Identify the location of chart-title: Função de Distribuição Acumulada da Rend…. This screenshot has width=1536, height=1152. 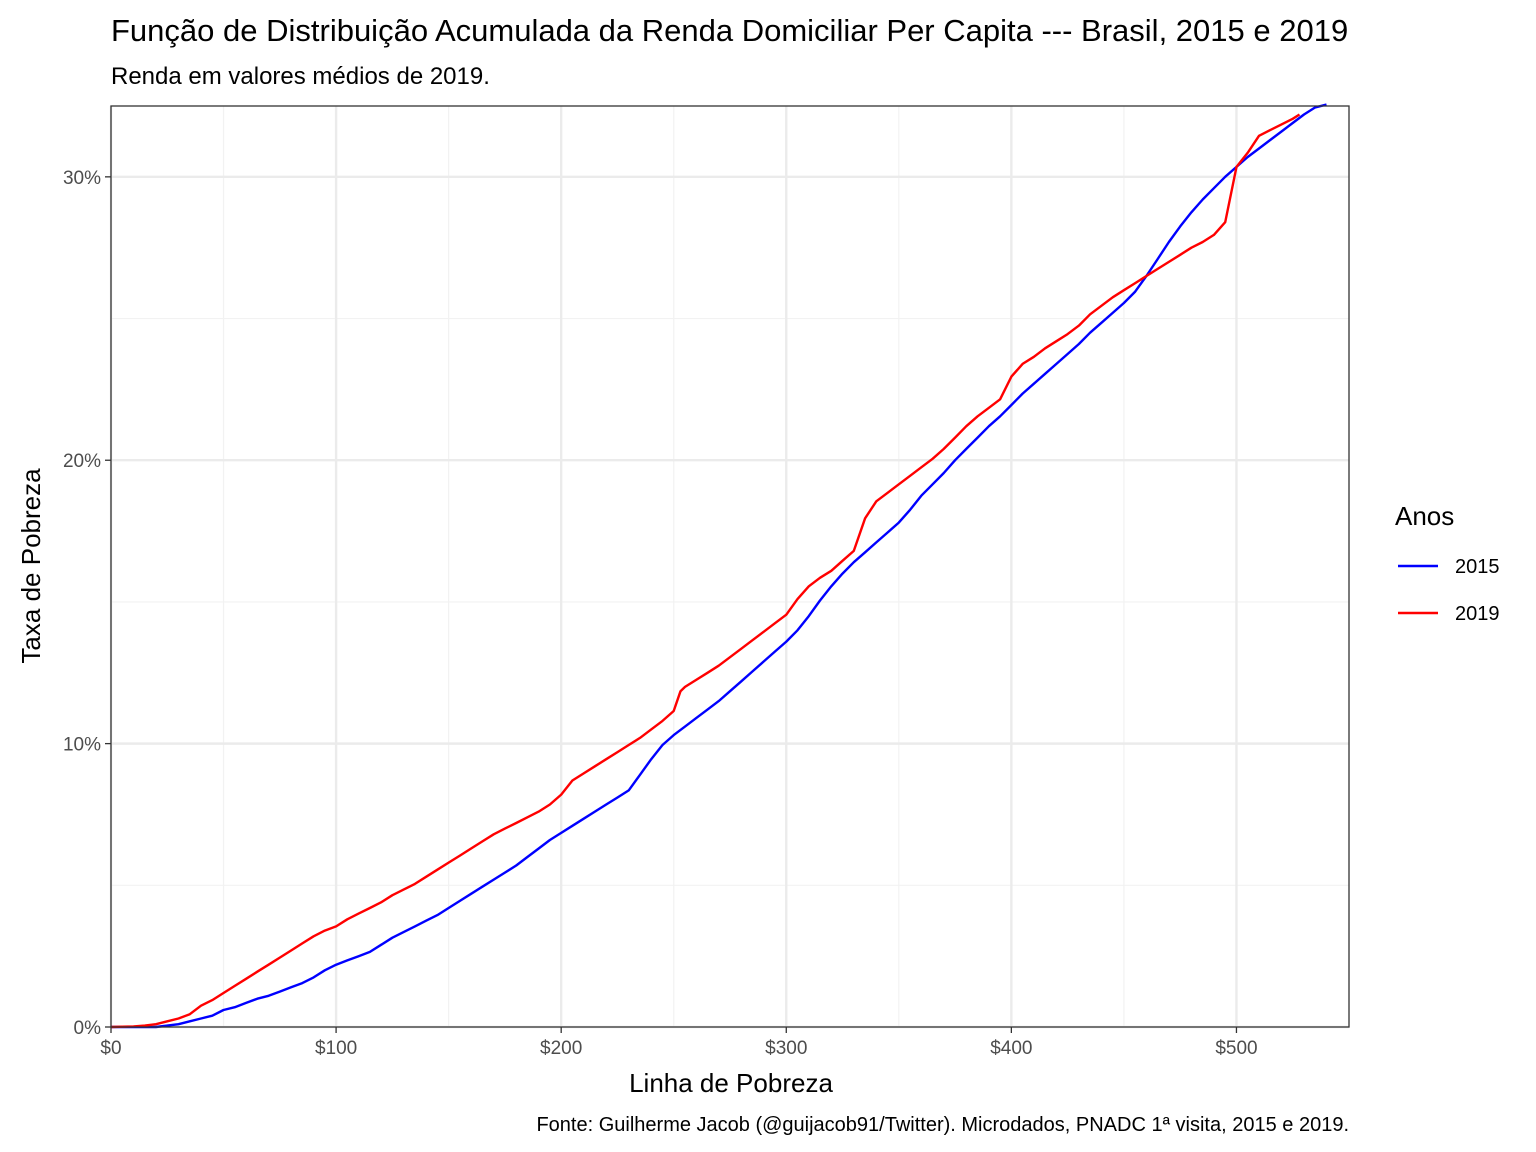
(729, 30).